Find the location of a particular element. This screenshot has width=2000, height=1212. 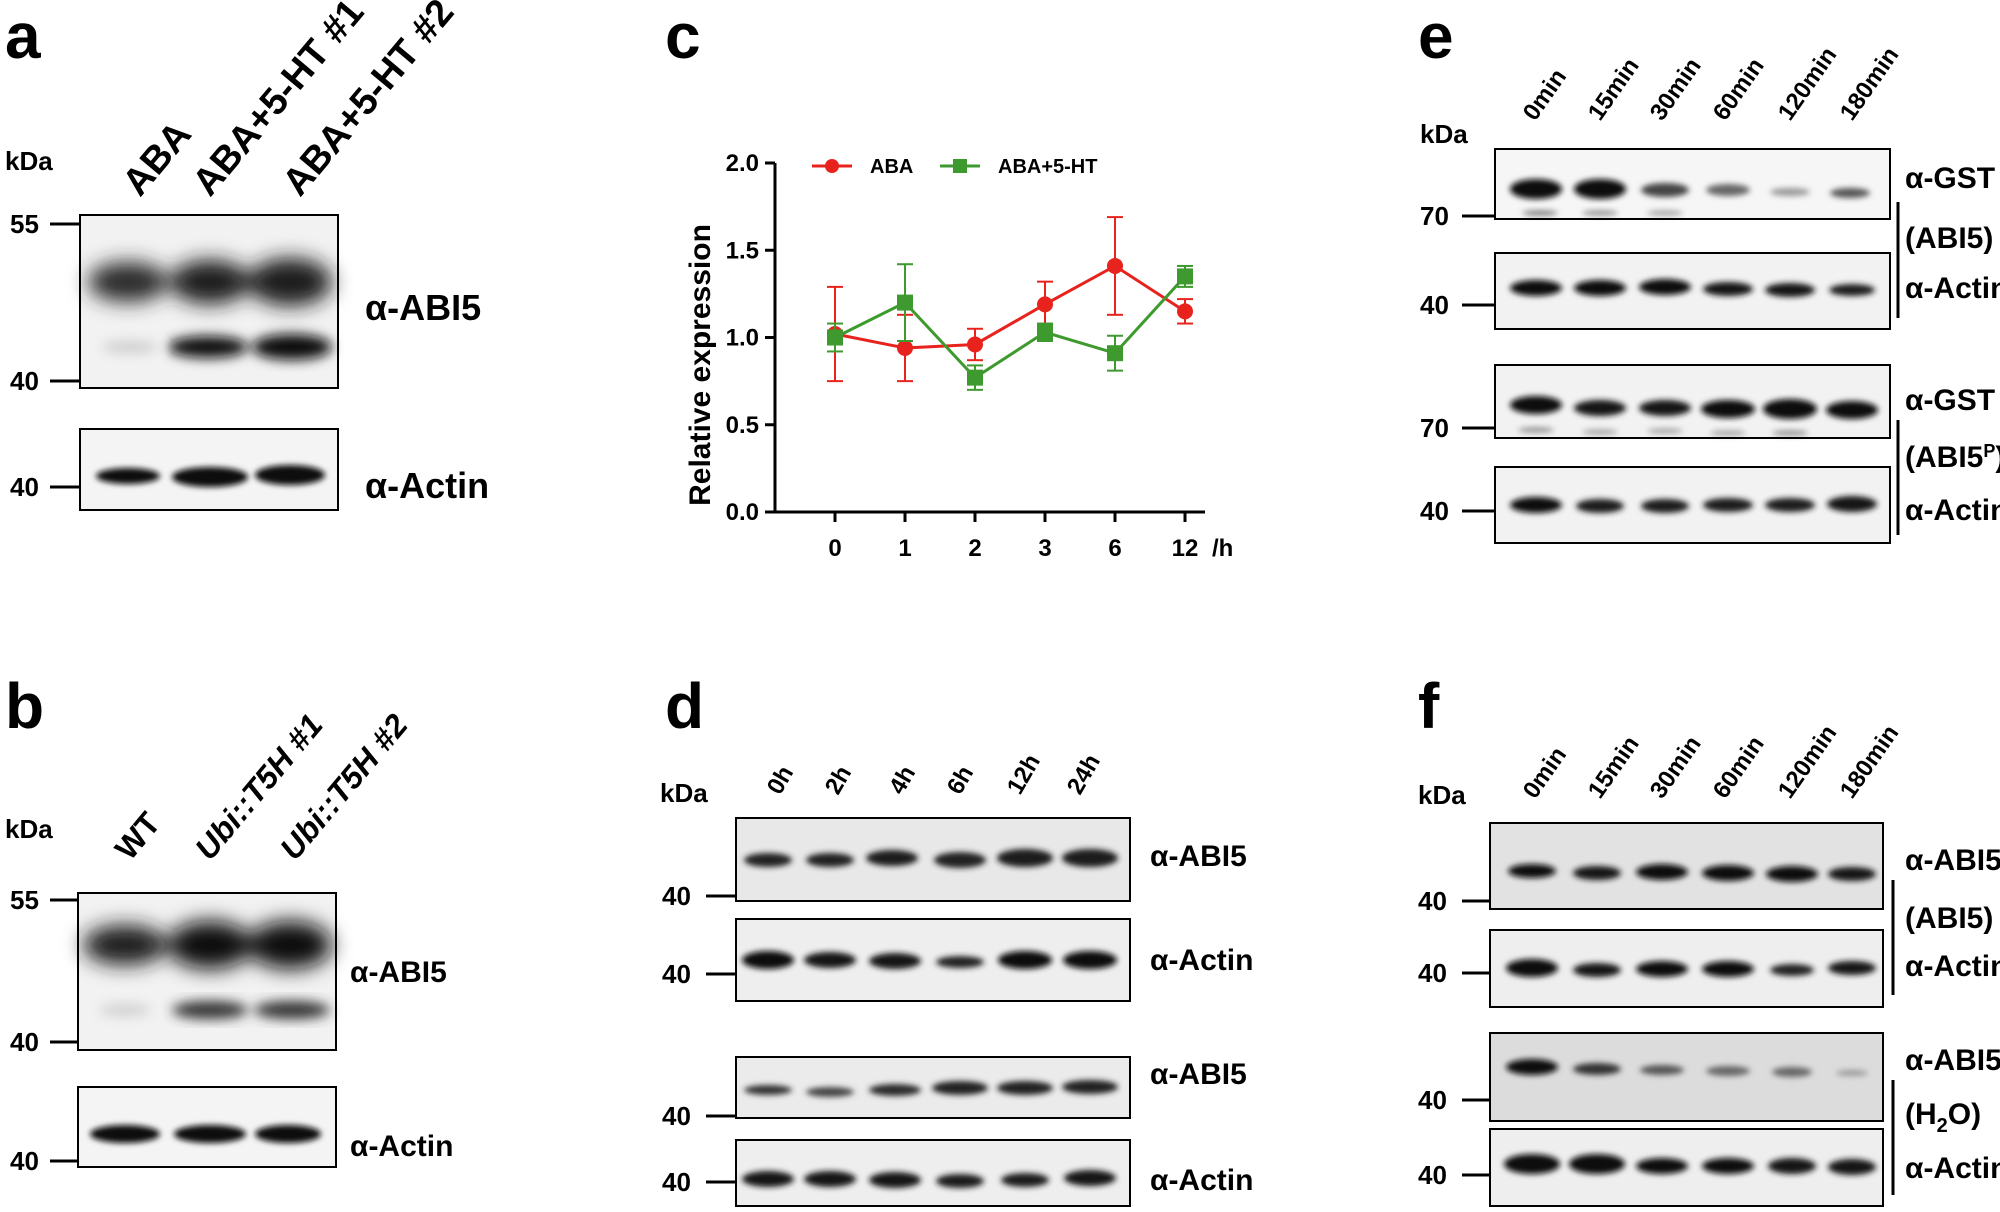

kda-label-d: kDa is located at coordinates (684, 793).